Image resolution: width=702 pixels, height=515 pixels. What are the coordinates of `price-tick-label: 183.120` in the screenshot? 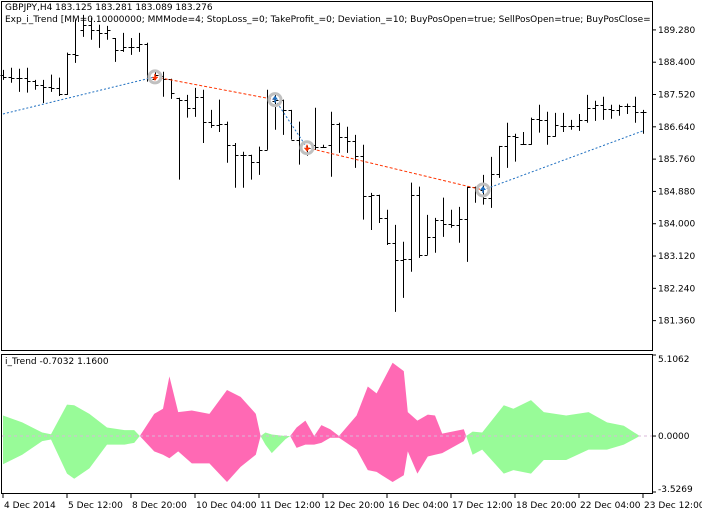 It's located at (676, 257).